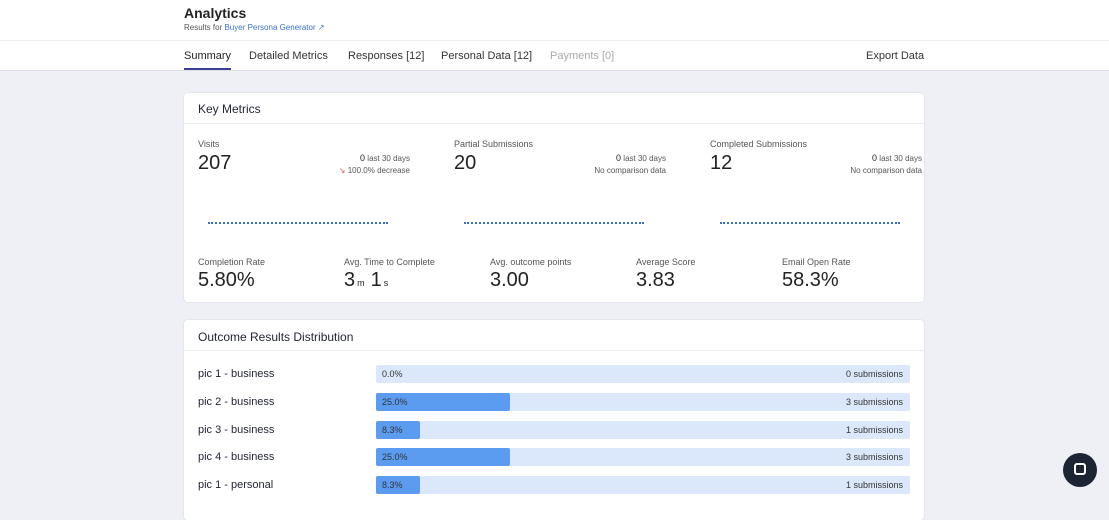  I want to click on metric-value: 12, so click(721, 163).